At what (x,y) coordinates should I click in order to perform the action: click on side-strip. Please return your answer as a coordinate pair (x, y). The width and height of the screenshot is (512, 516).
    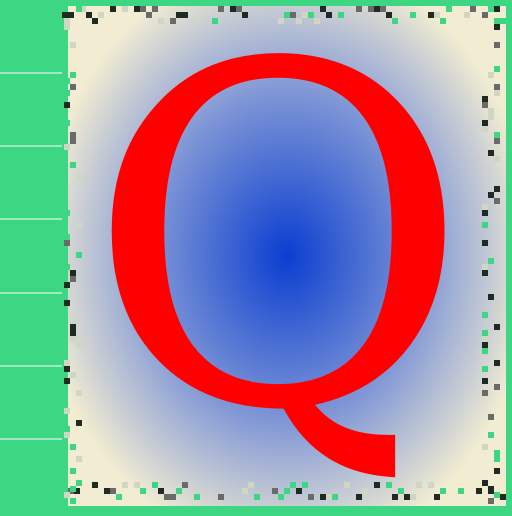
    Looking at the image, I should click on (33, 256).